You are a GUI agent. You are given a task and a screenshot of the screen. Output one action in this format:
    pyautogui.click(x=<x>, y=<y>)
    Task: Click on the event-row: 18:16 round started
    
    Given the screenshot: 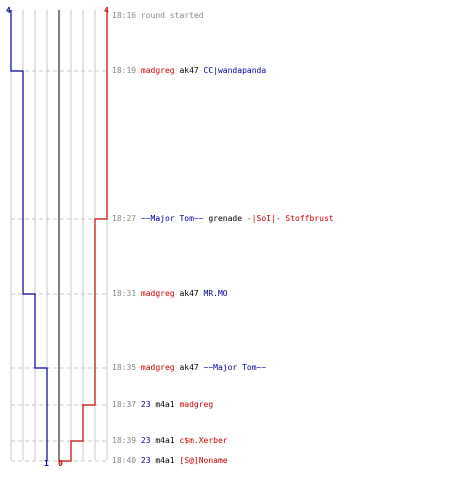 What is the action you would take?
    pyautogui.click(x=158, y=16)
    